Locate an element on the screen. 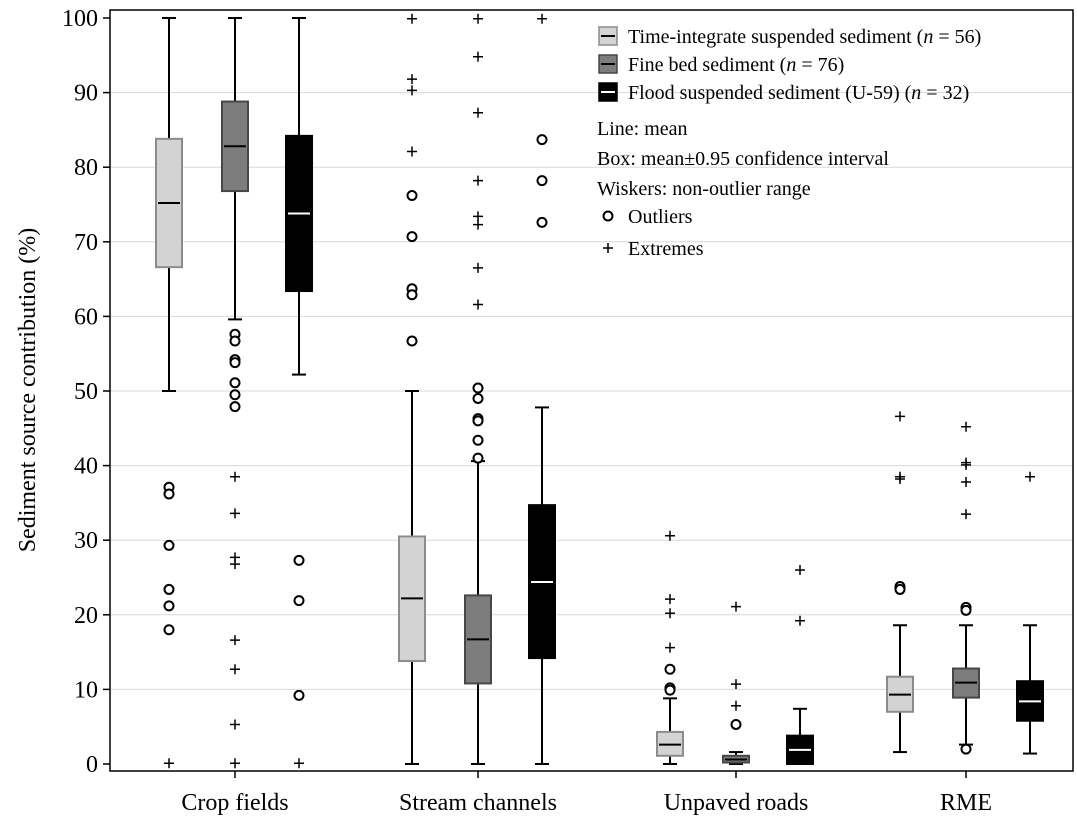 The image size is (1077, 821). legend-label: Flood suspended sediment (U-59) (n = 32) is located at coordinates (798, 93).